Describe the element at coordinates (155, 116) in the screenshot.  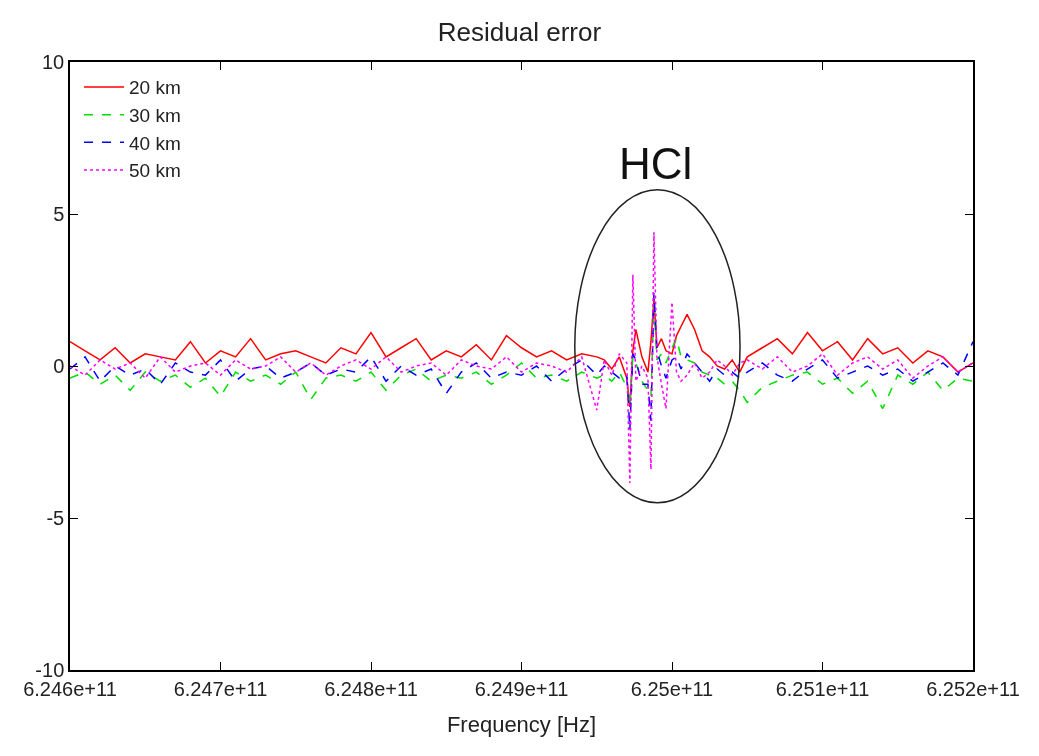
I see `legend-label: 30 km` at that location.